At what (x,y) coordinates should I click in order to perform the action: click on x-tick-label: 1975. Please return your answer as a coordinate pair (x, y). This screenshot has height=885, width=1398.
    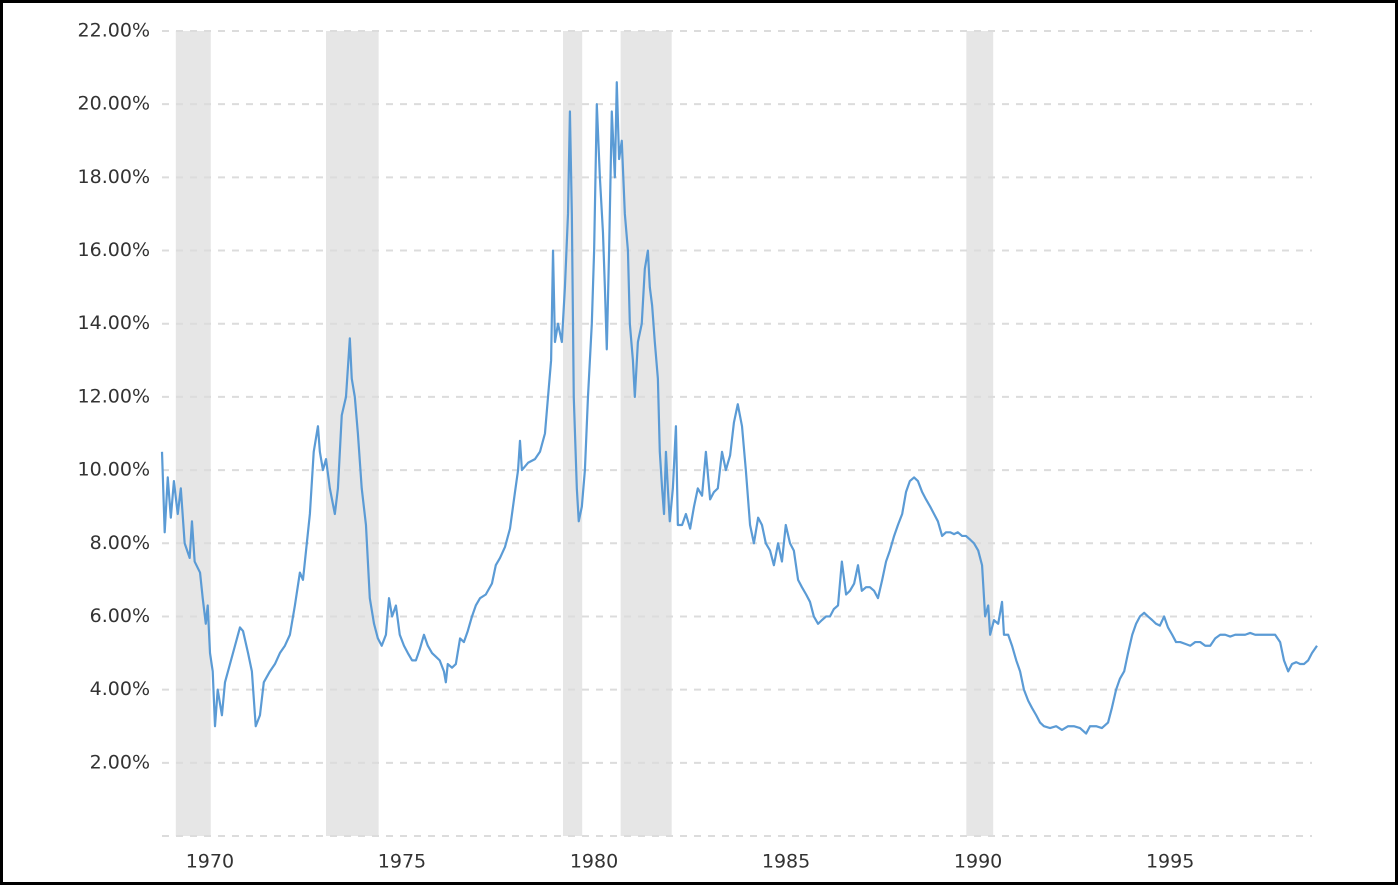
    Looking at the image, I should click on (402, 862).